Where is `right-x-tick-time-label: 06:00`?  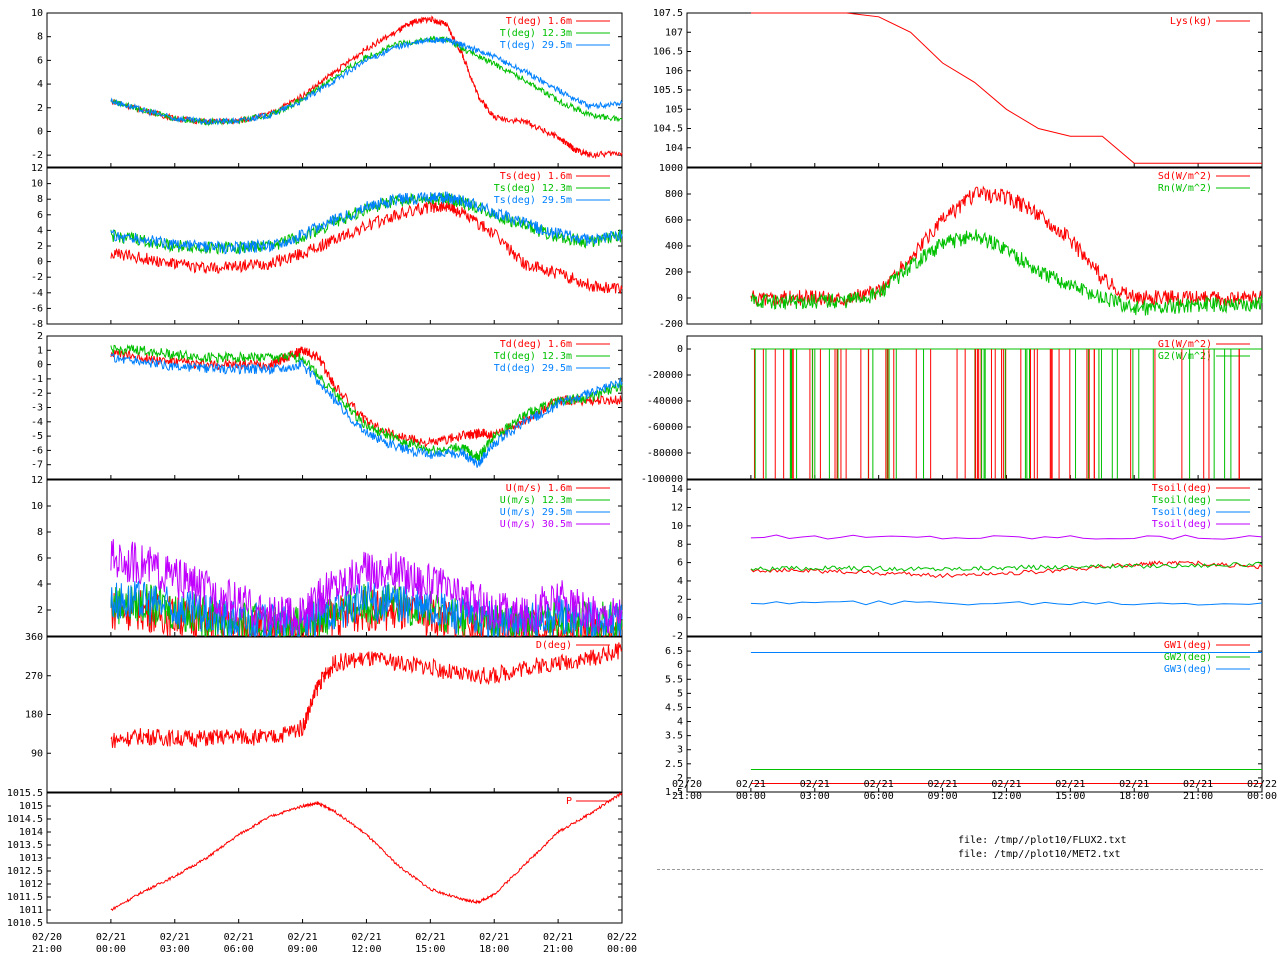 right-x-tick-time-label: 06:00 is located at coordinates (879, 796).